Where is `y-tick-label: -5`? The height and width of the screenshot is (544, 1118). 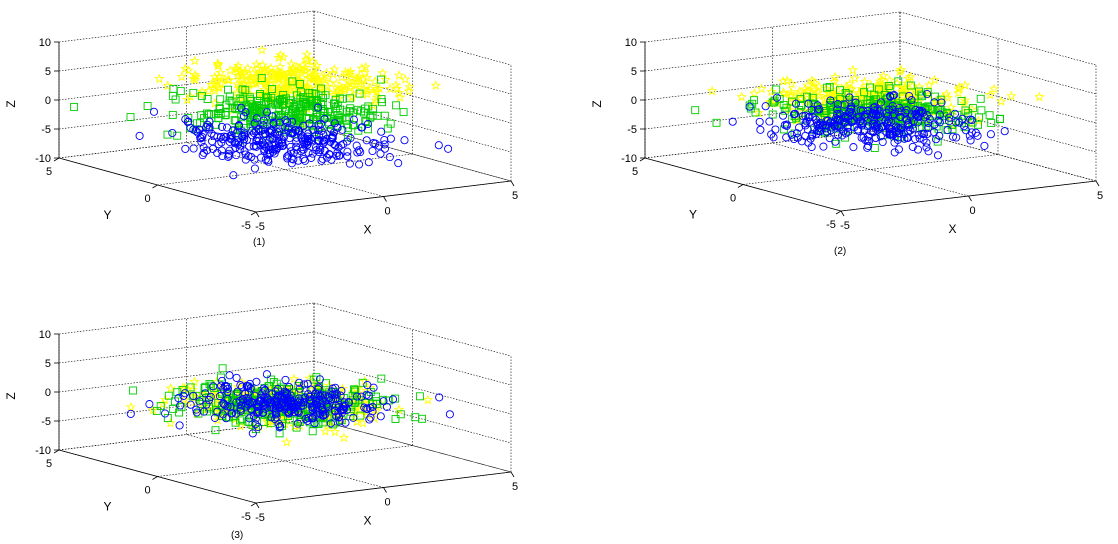
y-tick-label: -5 is located at coordinates (831, 225).